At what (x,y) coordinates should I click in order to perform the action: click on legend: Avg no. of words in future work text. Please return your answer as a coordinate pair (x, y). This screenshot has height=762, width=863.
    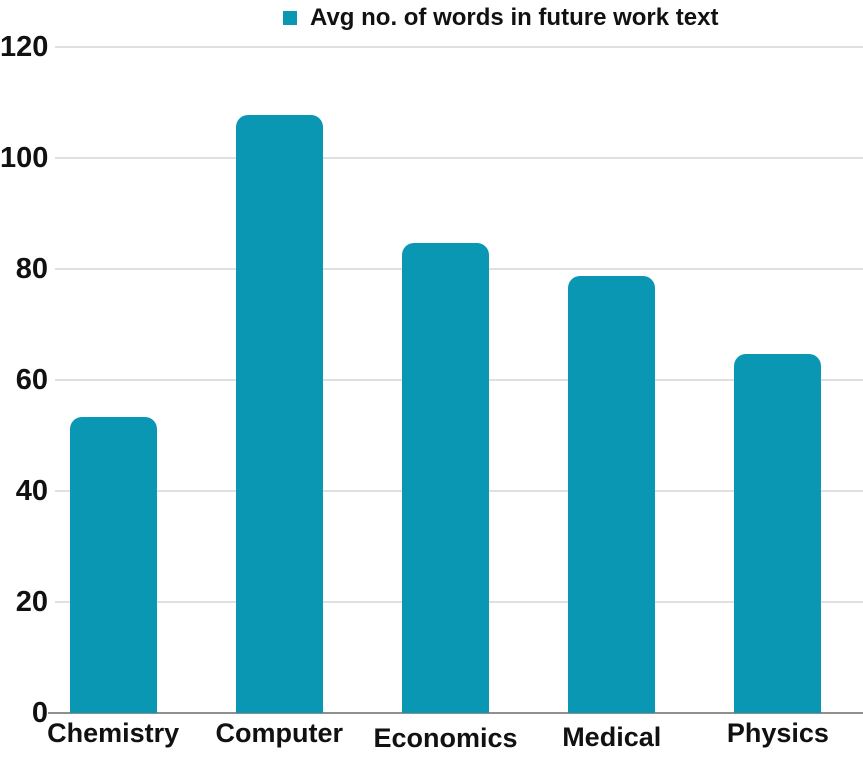
    Looking at the image, I should click on (500, 18).